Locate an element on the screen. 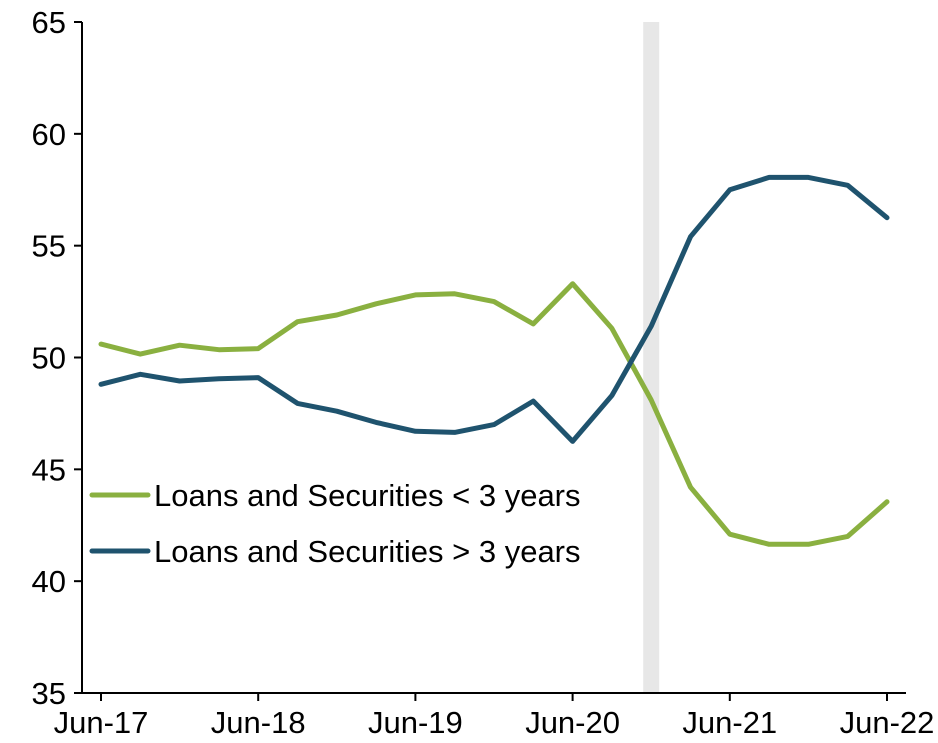 The width and height of the screenshot is (938, 743). y-tick-label: 35 is located at coordinates (49, 693).